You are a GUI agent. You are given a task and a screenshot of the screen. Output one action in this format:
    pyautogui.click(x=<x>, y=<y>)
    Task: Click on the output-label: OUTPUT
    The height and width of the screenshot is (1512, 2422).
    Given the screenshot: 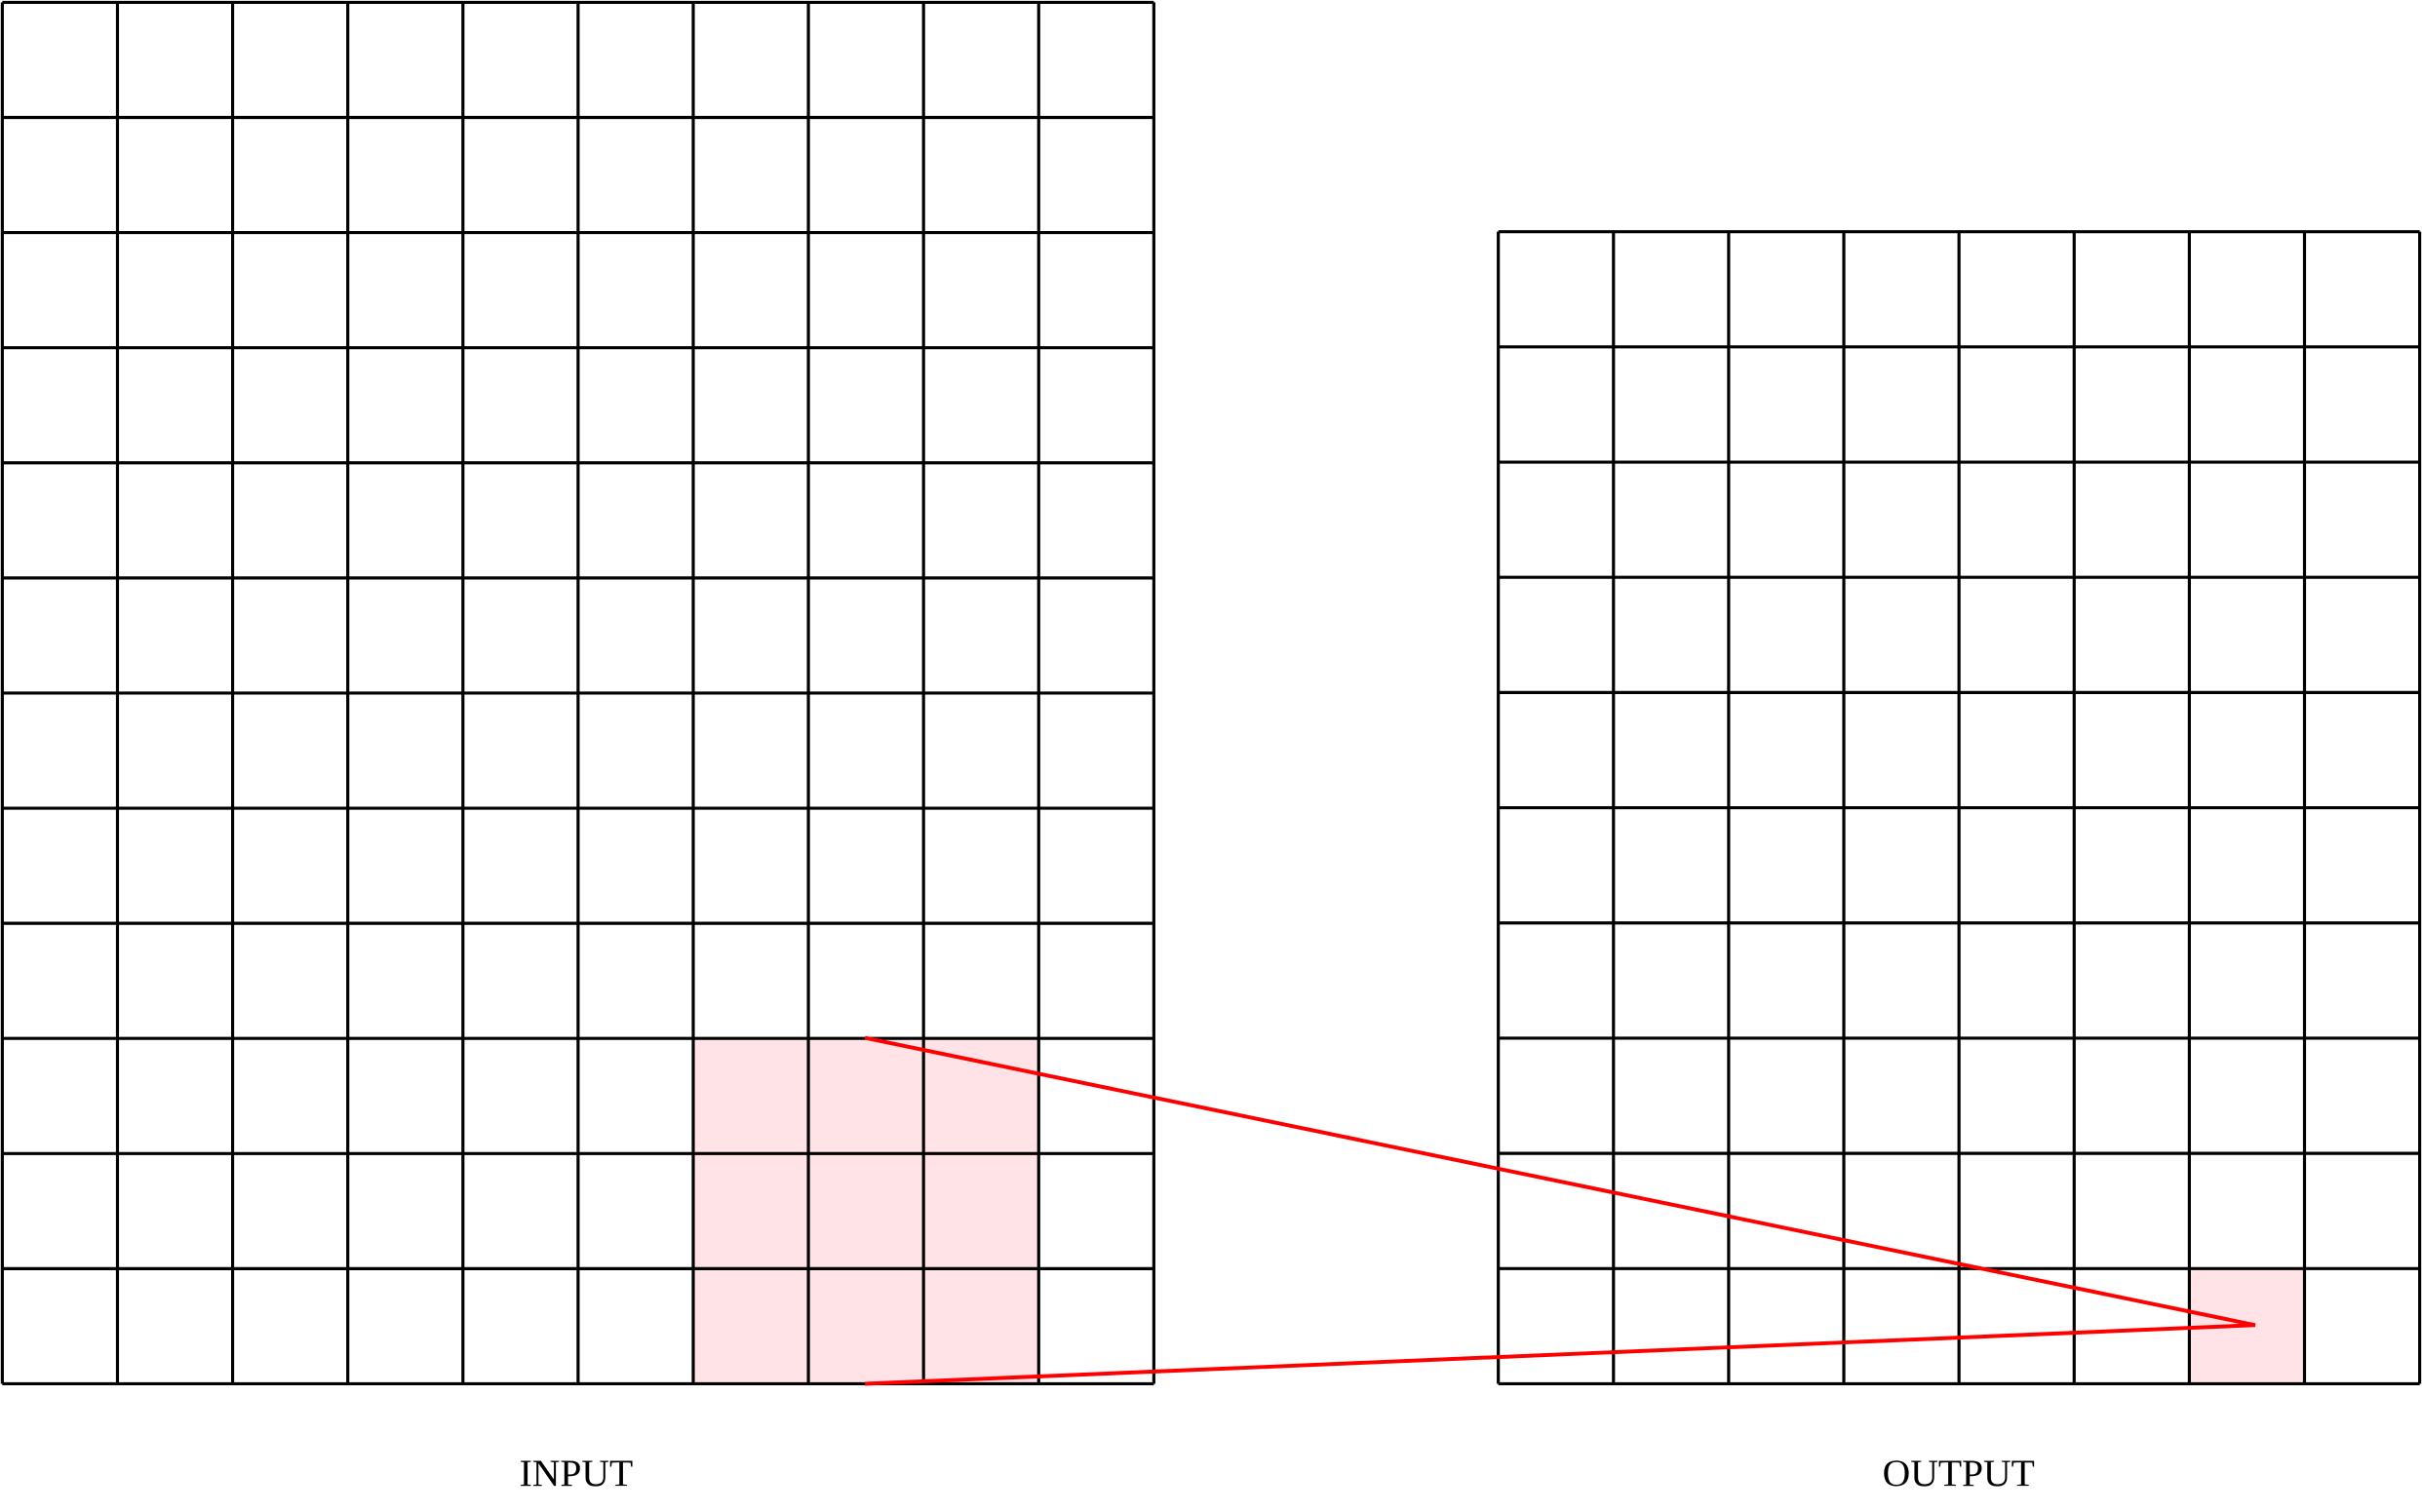 What is the action you would take?
    pyautogui.click(x=1959, y=1473)
    